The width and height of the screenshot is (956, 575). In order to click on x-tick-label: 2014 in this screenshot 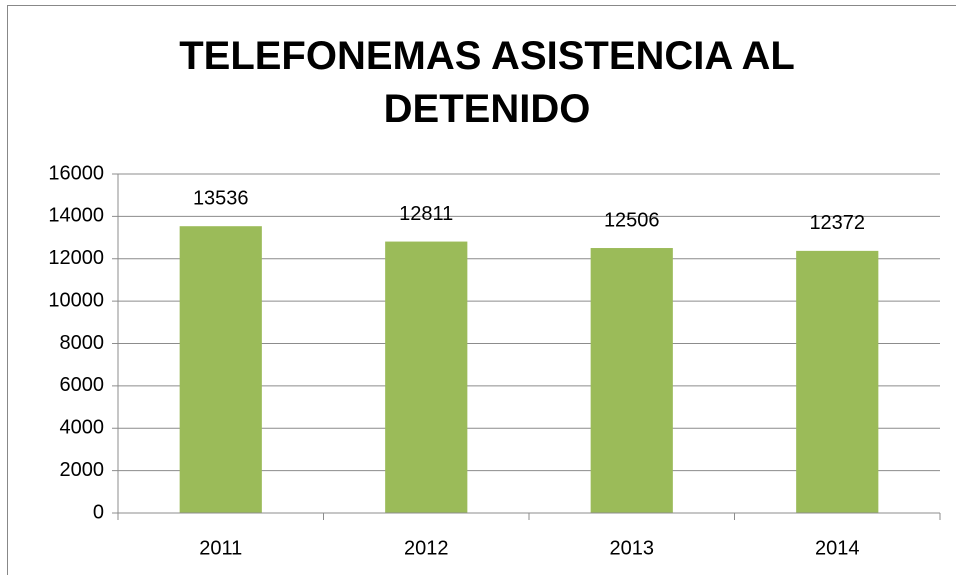, I will do `click(837, 548)`.